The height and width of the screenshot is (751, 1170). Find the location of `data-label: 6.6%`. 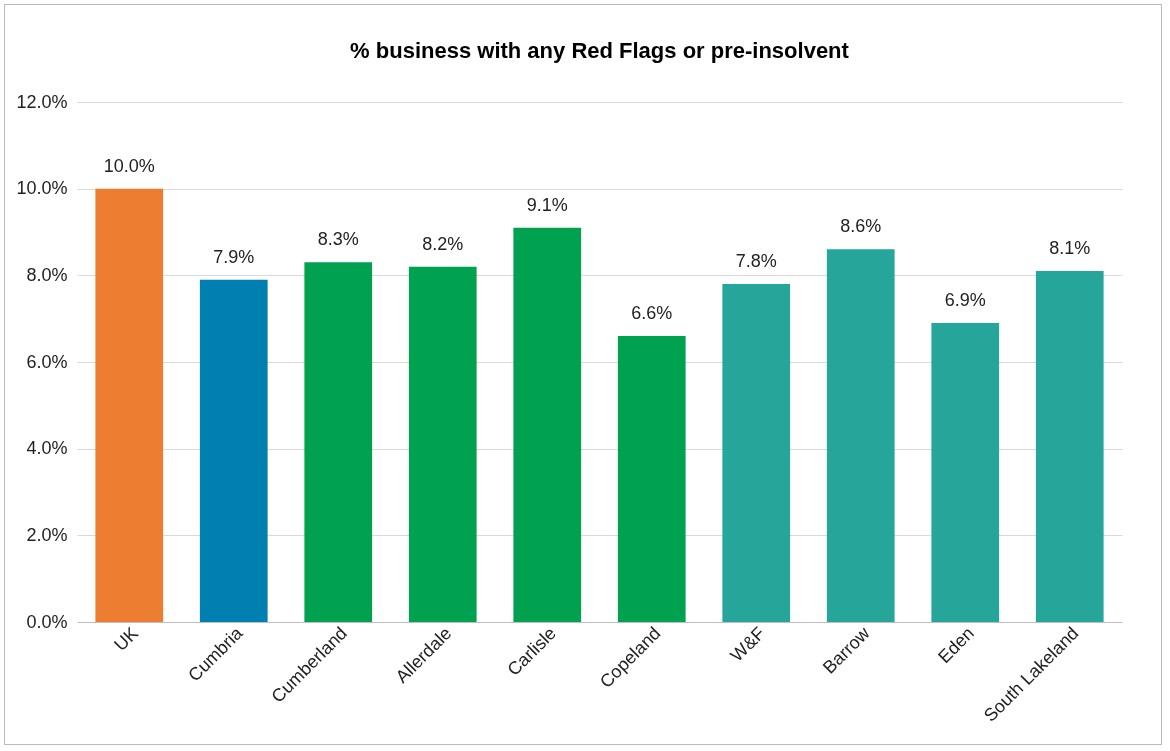

data-label: 6.6% is located at coordinates (652, 313).